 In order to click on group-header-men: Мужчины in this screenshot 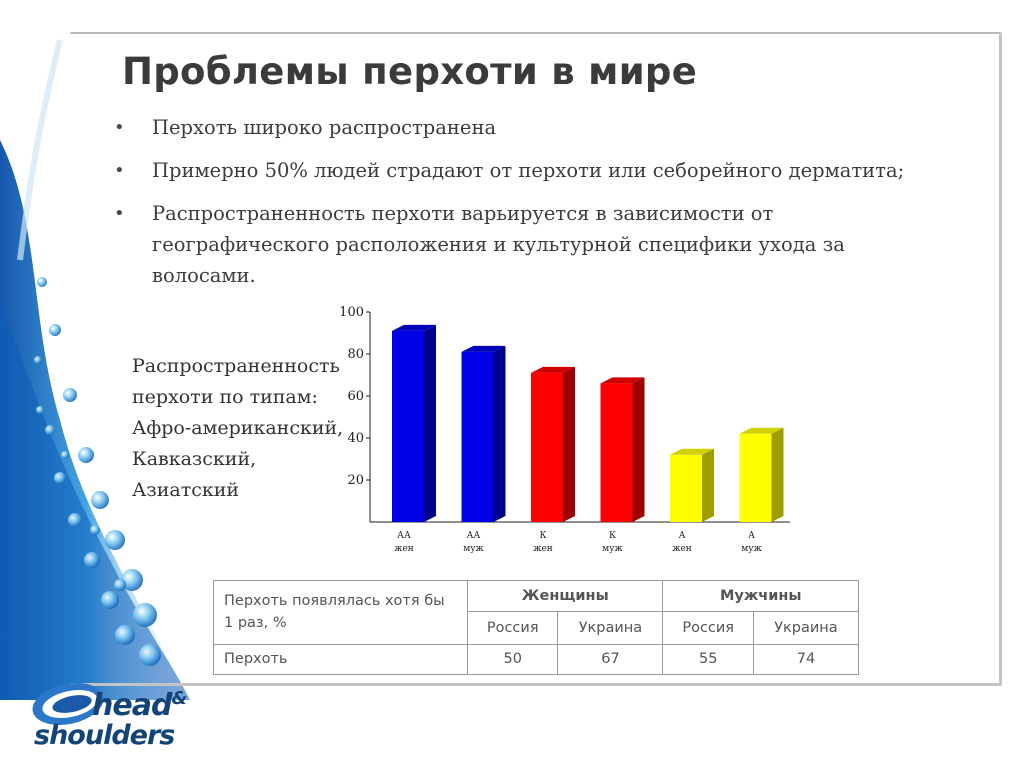, I will do `click(760, 596)`.